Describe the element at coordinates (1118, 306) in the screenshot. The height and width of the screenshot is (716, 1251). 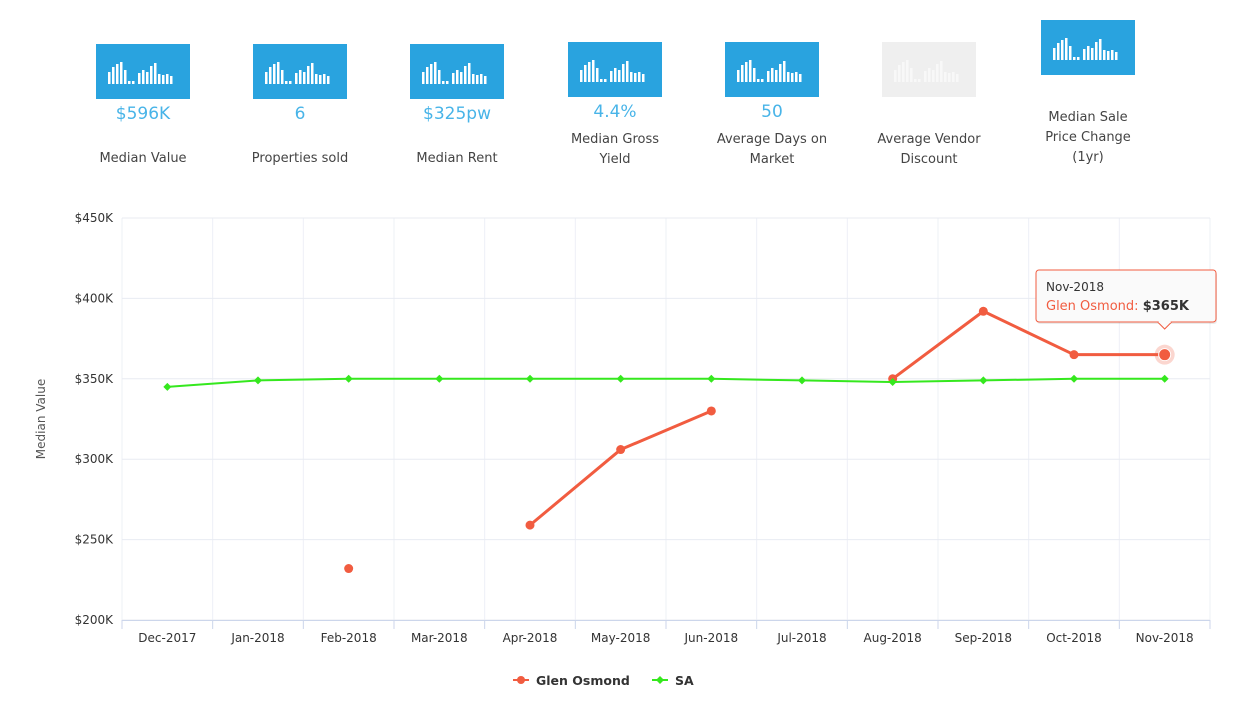
I see `tooltip-series: Glen Osmond: $365K` at that location.